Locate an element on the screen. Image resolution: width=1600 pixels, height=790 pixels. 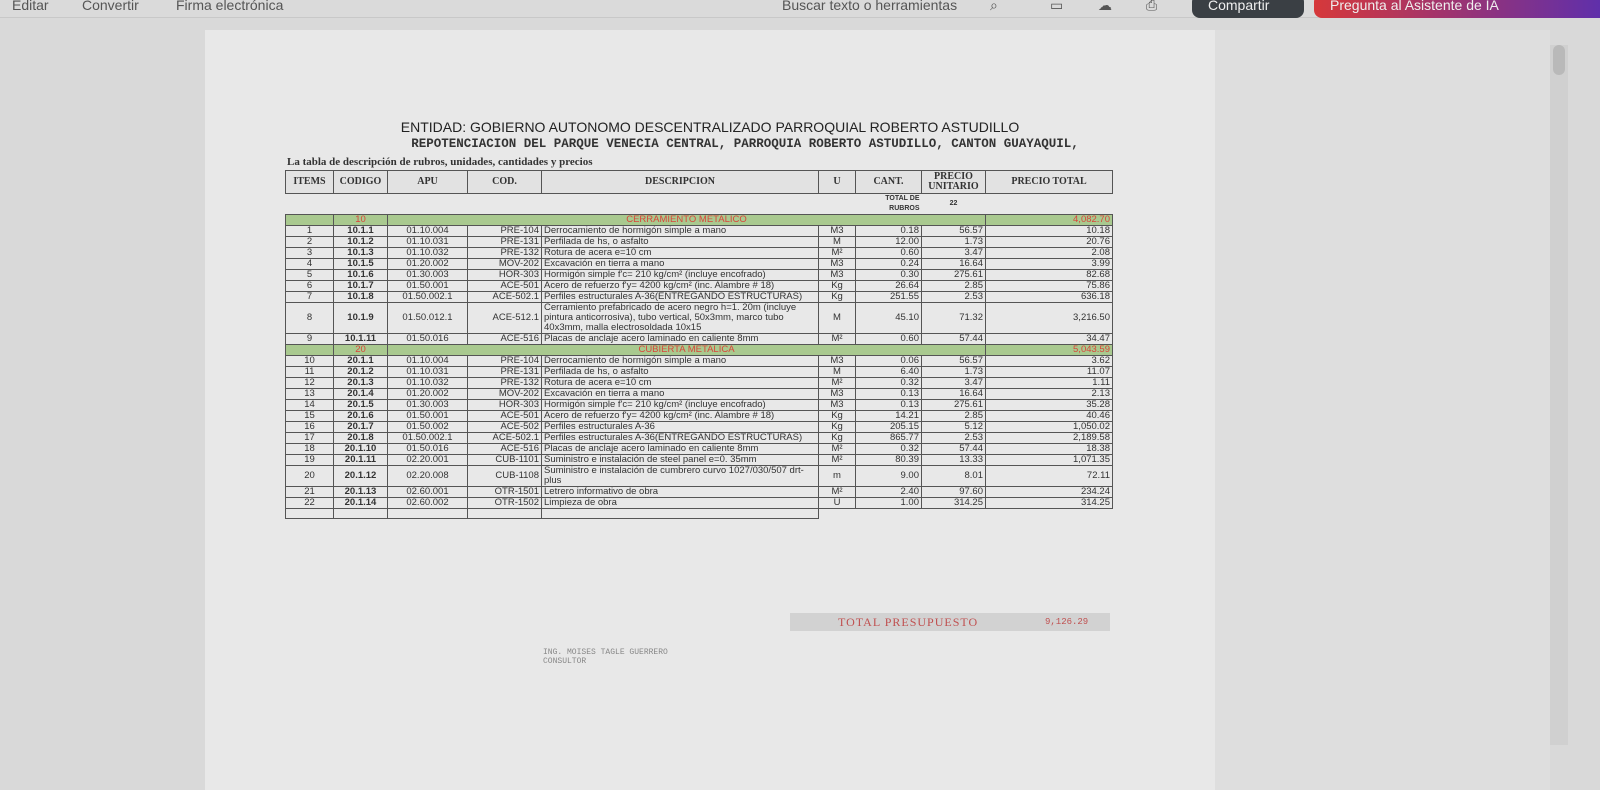
cell-item: 12 is located at coordinates (309, 383).